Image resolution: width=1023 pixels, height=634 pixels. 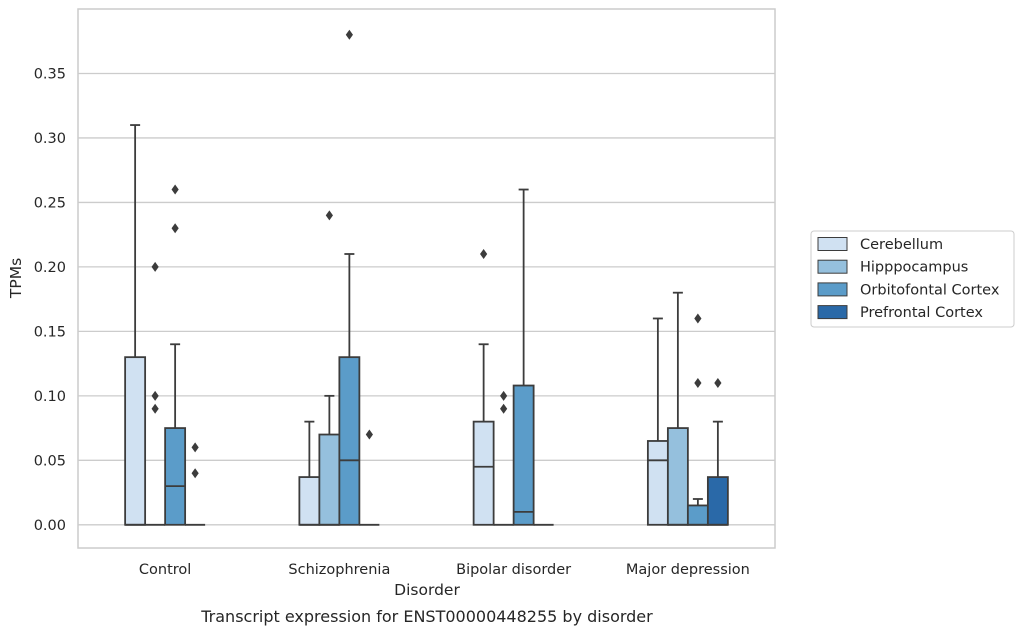 What do you see at coordinates (50, 526) in the screenshot?
I see `y-tick-label: 0.00` at bounding box center [50, 526].